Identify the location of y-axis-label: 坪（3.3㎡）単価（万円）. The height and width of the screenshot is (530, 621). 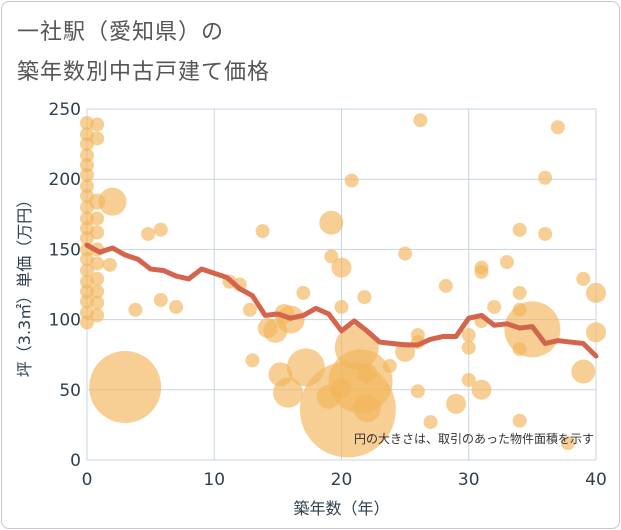
(24, 284).